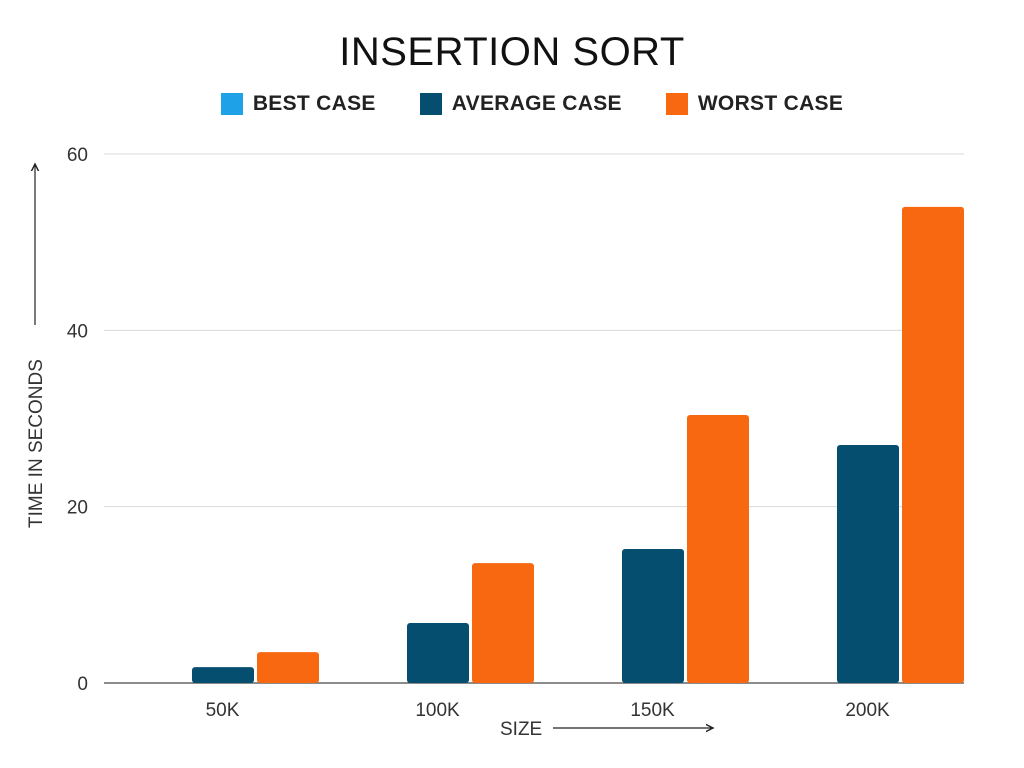 The width and height of the screenshot is (1024, 768). Describe the element at coordinates (288, 667) in the screenshot. I see `bar-worst-case-50k` at that location.